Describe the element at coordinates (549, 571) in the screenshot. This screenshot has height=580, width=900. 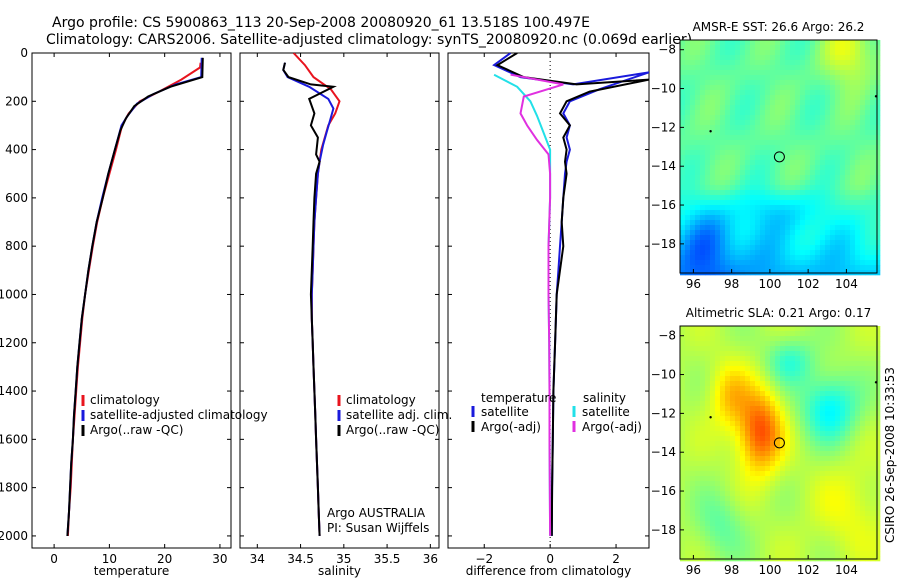
I see `x-axis-label: difference from climatology` at that location.